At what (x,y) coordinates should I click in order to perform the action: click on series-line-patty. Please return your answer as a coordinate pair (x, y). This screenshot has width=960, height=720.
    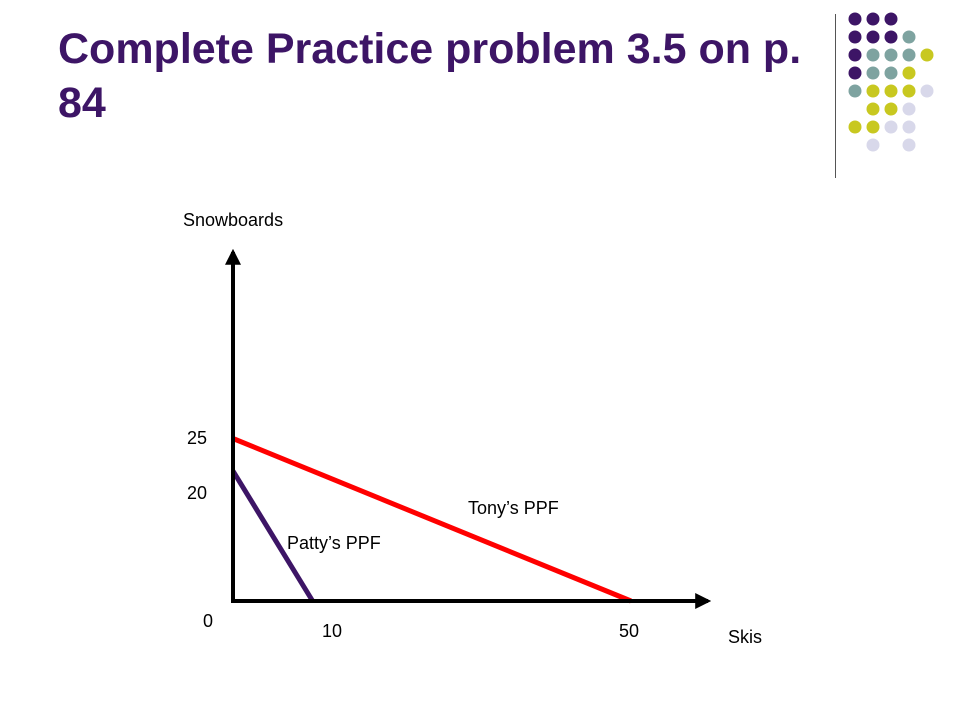
    Looking at the image, I should click on (272, 536).